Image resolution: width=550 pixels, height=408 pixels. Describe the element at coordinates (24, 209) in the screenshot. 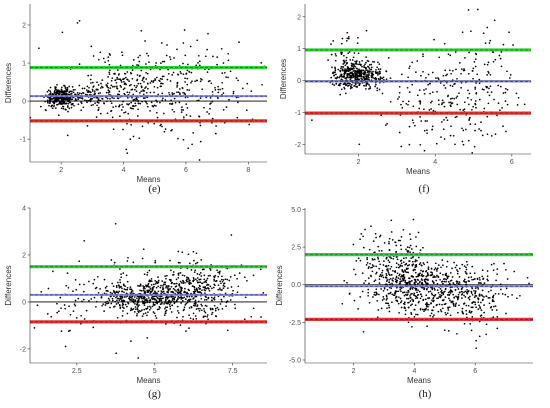

I see `y-tick-label: 4` at that location.